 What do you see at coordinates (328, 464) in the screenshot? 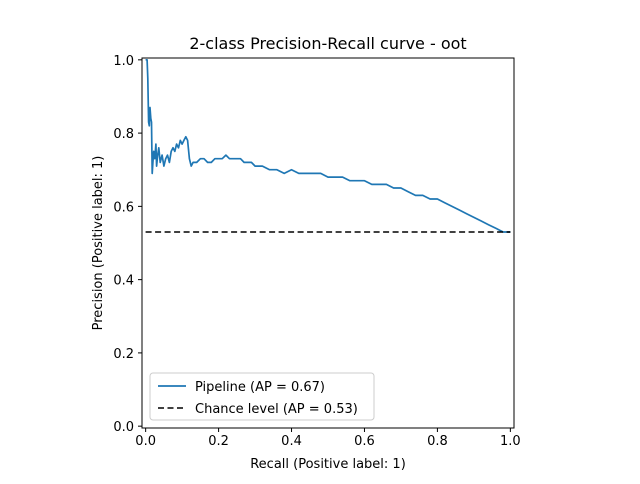
I see `x-axis-label: Recall (Positive label: 1)` at bounding box center [328, 464].